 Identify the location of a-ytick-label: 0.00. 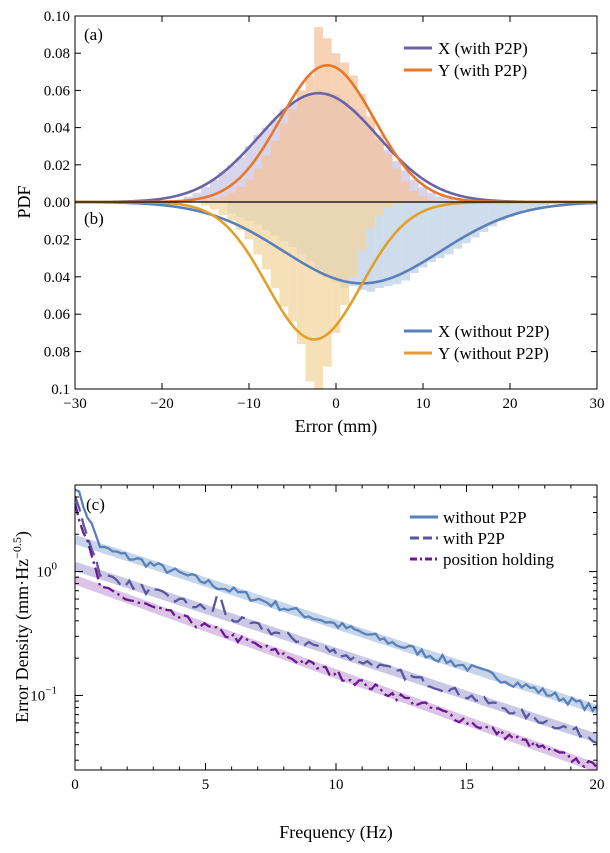
(57, 203).